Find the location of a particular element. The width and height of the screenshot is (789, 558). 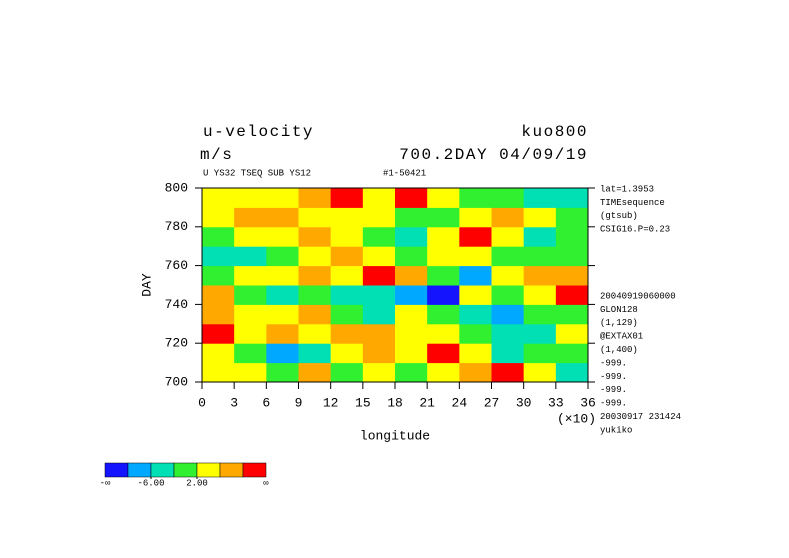

colorbar-label: 2.00 is located at coordinates (197, 483).